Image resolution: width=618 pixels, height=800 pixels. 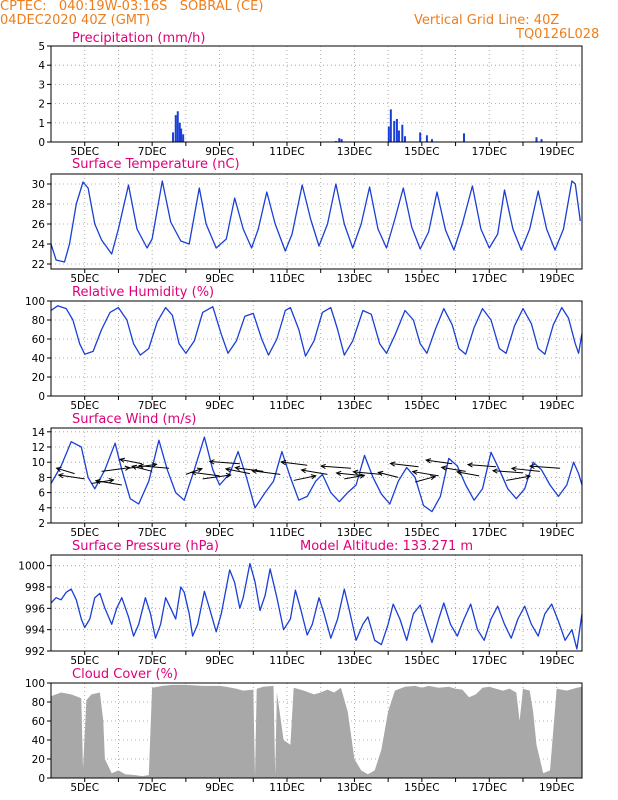 I want to click on y-tick-label: 2, so click(x=41, y=524).